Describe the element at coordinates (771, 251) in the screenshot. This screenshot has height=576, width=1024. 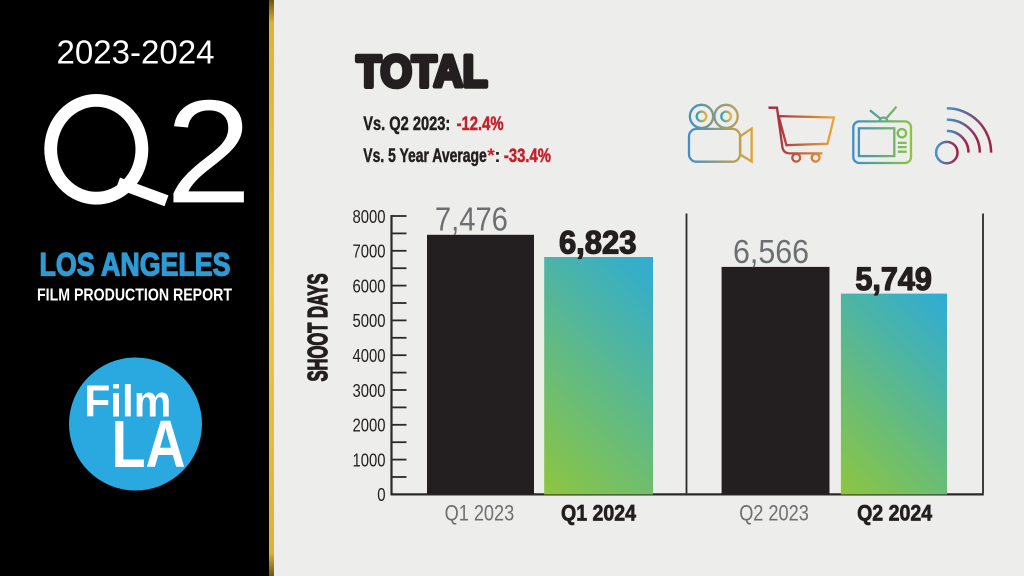
I see `svg-text: 6,566` at that location.